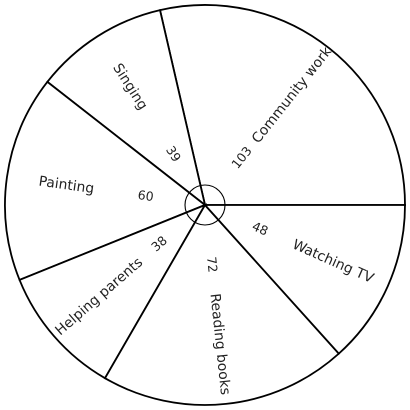 The height and width of the screenshot is (410, 410). Describe the element at coordinates (146, 196) in the screenshot. I see `data-label: 60` at that location.